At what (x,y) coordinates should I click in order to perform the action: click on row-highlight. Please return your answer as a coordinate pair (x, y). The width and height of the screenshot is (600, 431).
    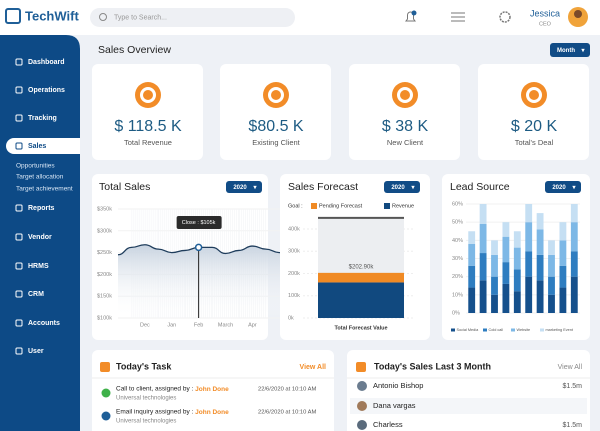
    Looking at the image, I should click on (468, 406).